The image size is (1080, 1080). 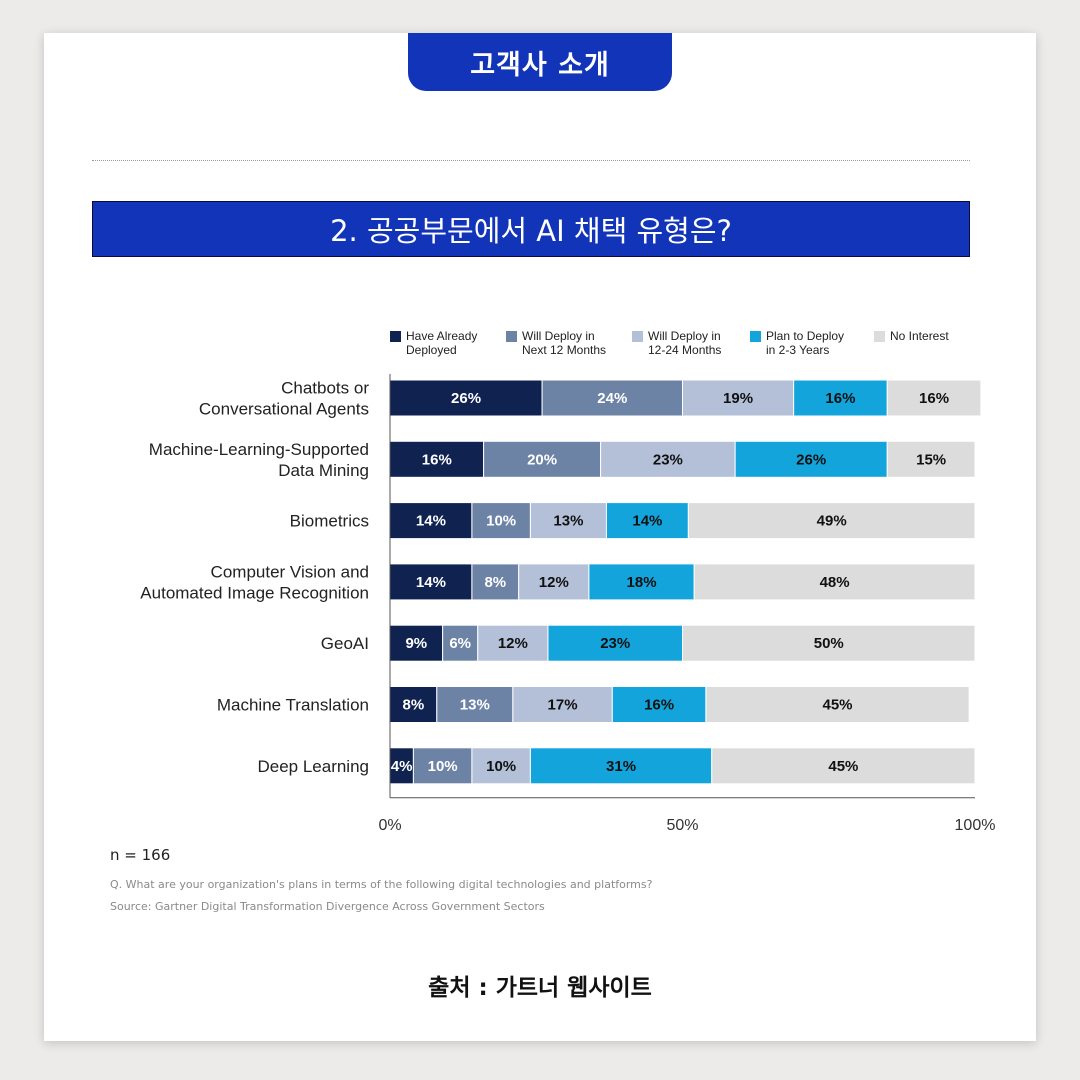 I want to click on x-tick-label: 100%, so click(x=975, y=825).